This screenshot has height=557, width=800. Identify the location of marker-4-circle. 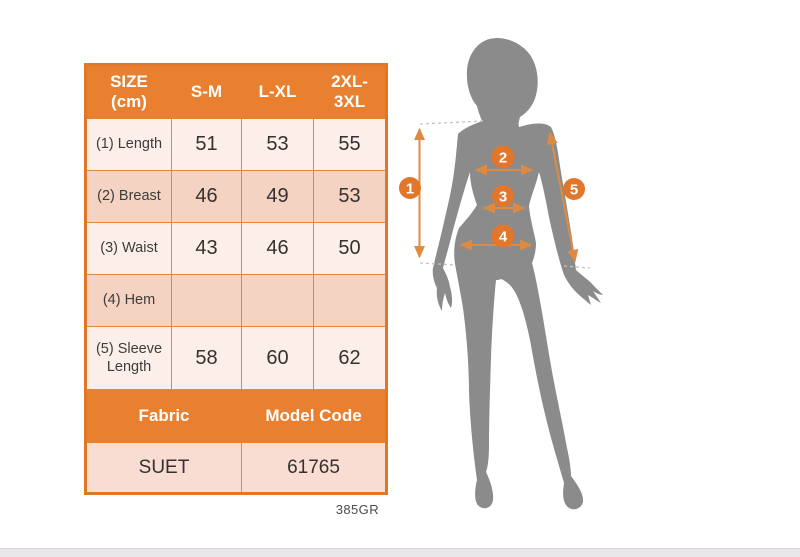
(503, 236).